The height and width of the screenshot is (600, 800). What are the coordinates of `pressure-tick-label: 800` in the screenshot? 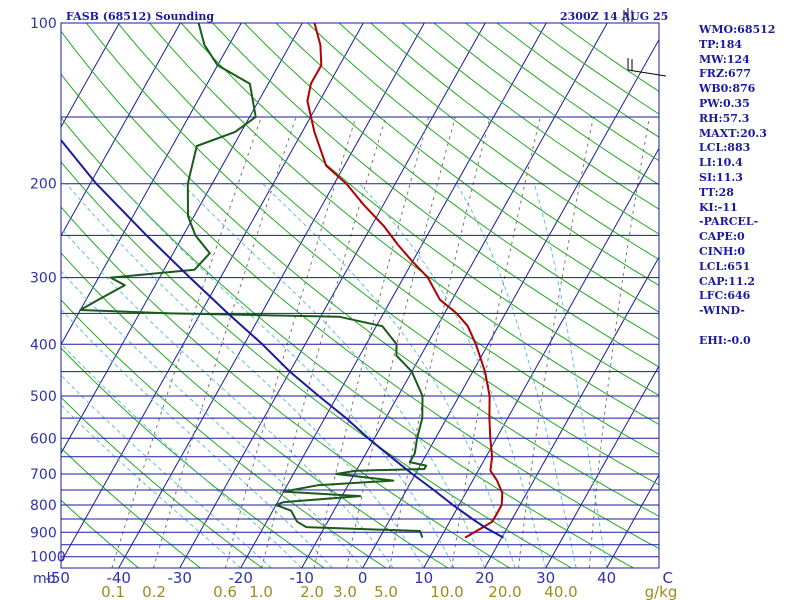 It's located at (43, 506).